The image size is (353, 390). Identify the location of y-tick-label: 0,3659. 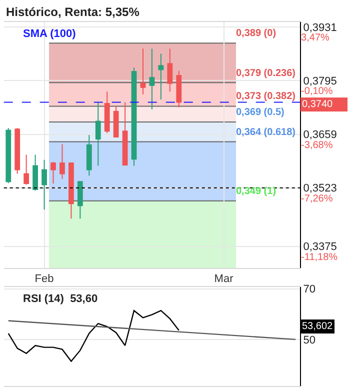
(320, 135).